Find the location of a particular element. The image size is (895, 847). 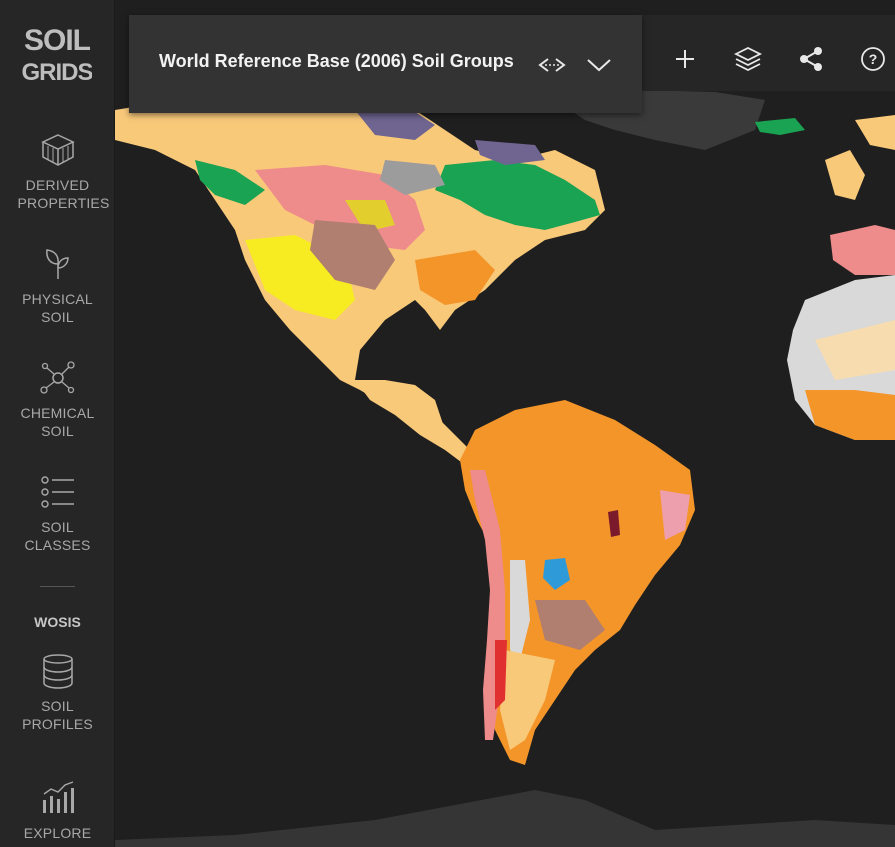

sidebar-item-derived-properties: DERIVED PROPERTIES is located at coordinates (57, 172).